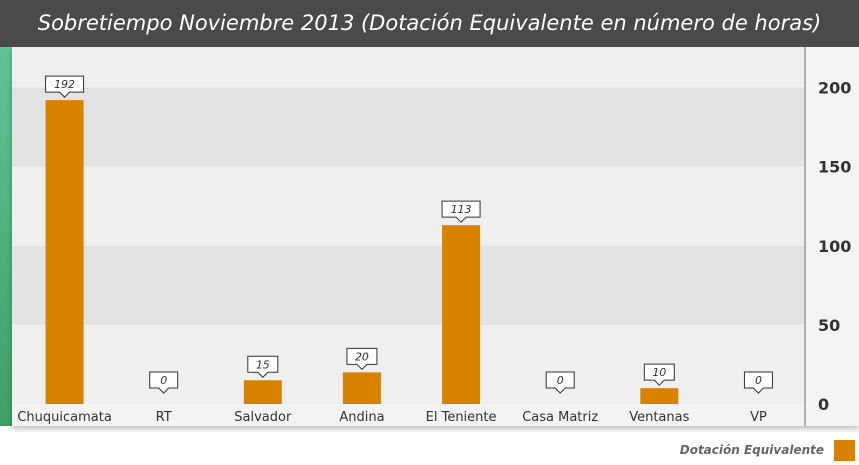 The height and width of the screenshot is (465, 859). I want to click on y-tick-label: 50, so click(829, 325).